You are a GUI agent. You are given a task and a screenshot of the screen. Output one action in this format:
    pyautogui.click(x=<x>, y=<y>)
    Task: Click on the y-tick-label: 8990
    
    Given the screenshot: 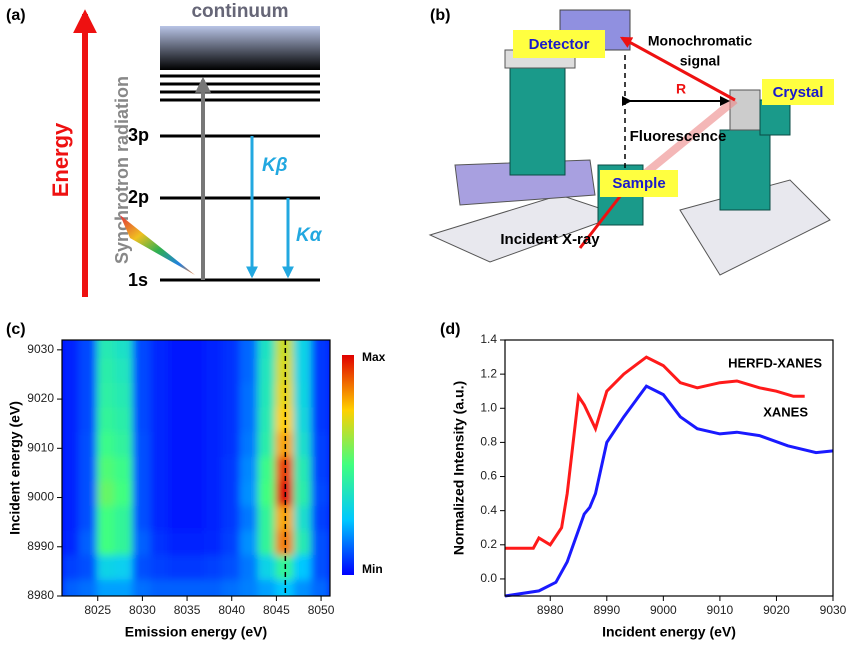 What is the action you would take?
    pyautogui.click(x=40, y=546)
    